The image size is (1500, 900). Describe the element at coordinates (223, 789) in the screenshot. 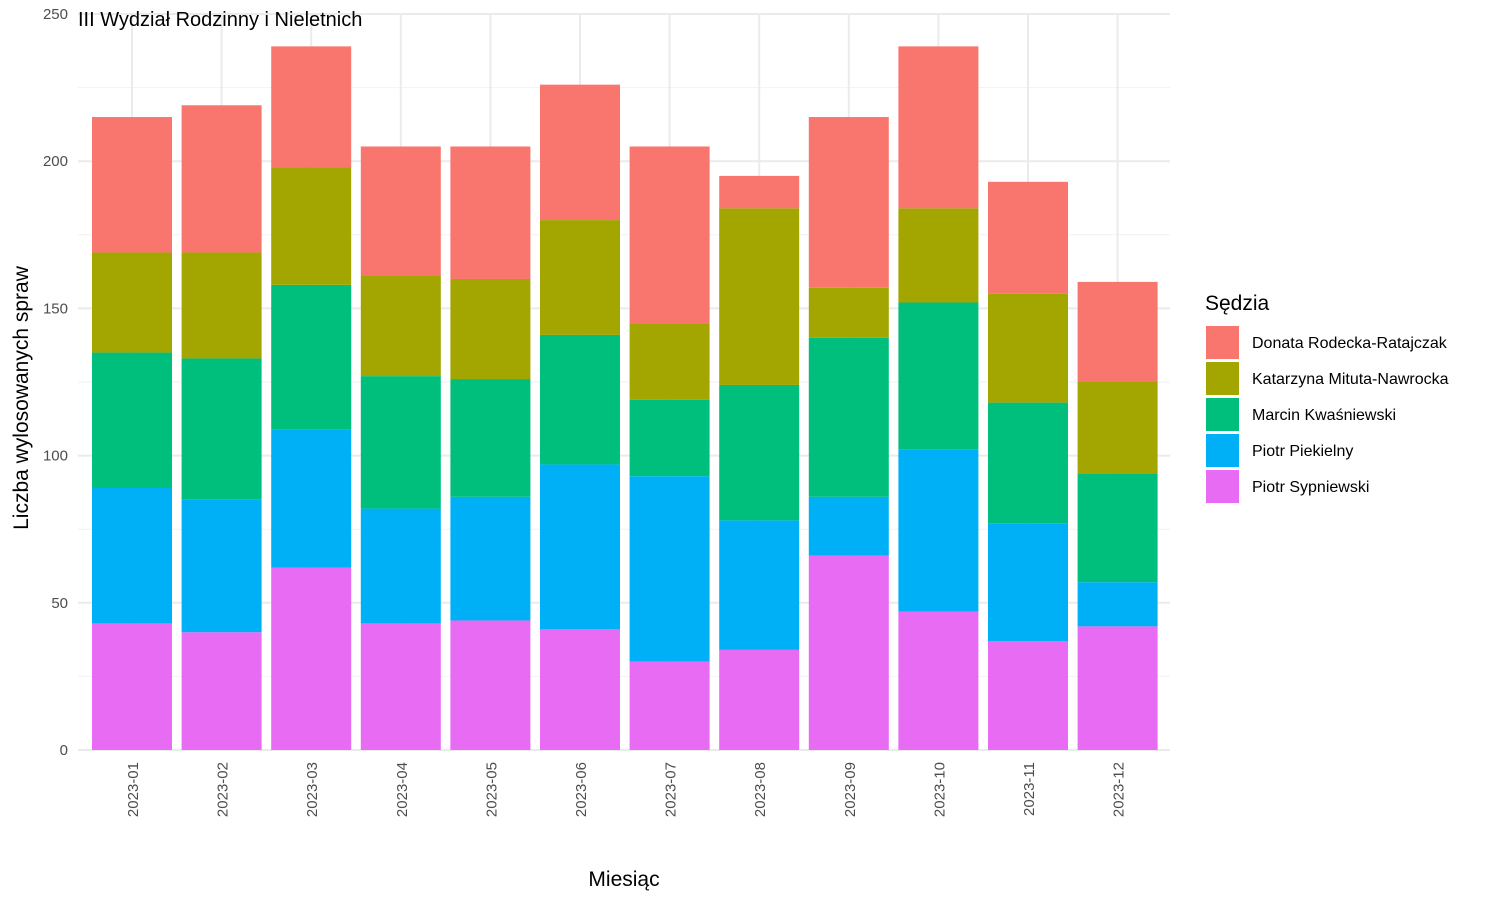

I see `x-tick-label: 2023-02` at that location.